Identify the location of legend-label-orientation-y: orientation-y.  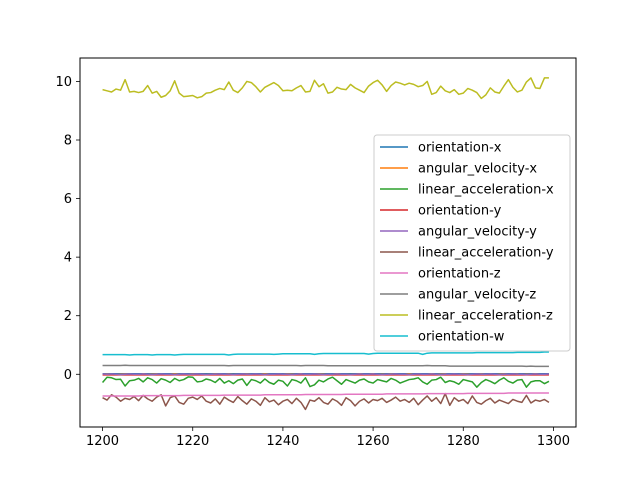
(460, 211).